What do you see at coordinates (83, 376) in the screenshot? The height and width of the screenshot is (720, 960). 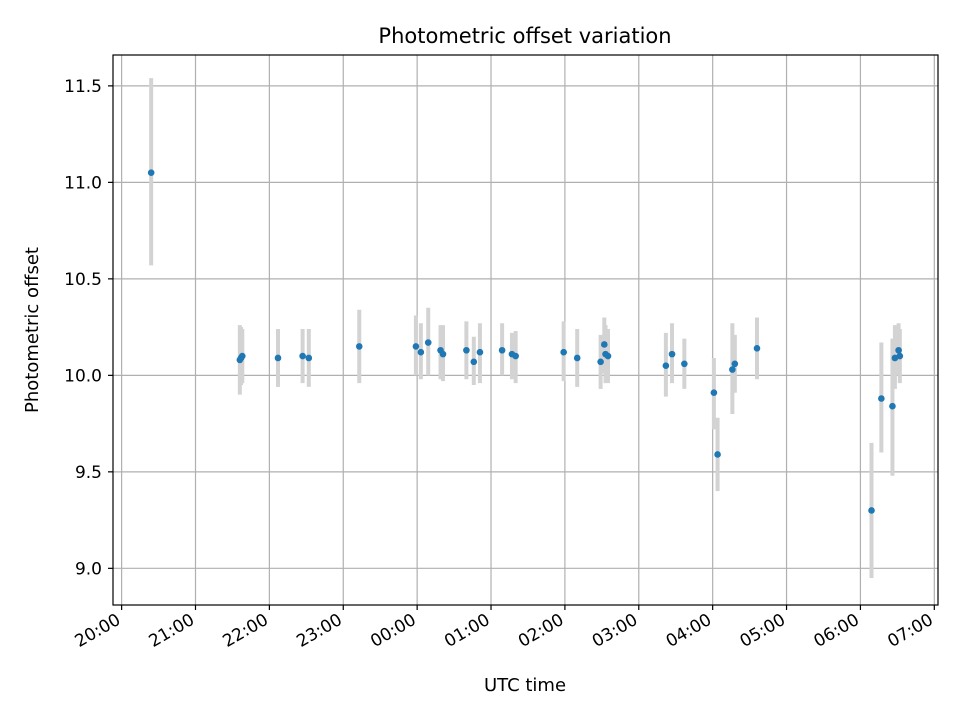 I see `y-tick-label: 10.0` at bounding box center [83, 376].